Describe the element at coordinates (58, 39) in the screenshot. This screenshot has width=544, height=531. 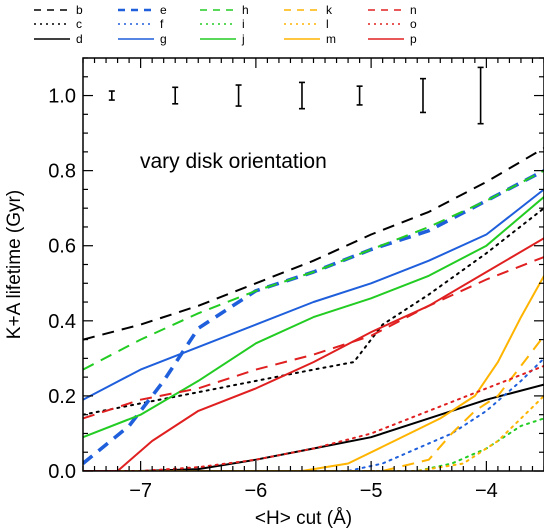
I see `legend-item-d: d` at that location.